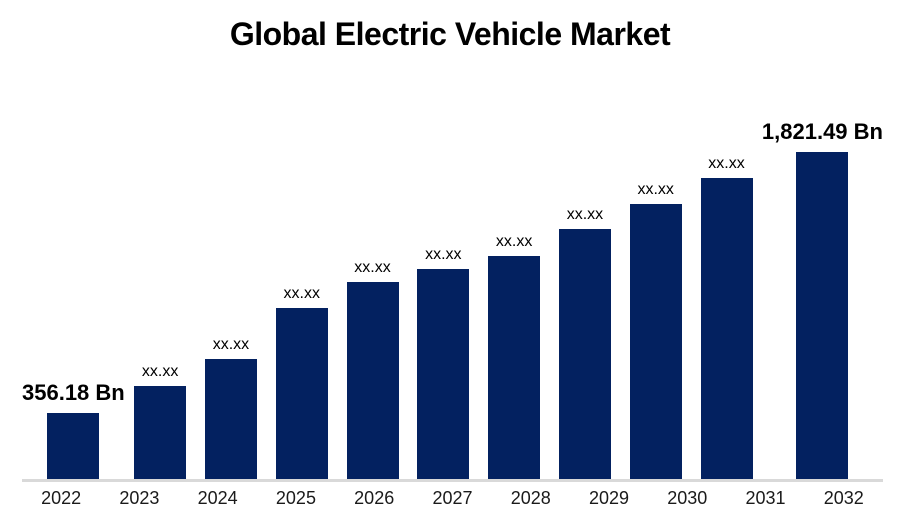  I want to click on x-tick-2026: 2026, so click(374, 498).